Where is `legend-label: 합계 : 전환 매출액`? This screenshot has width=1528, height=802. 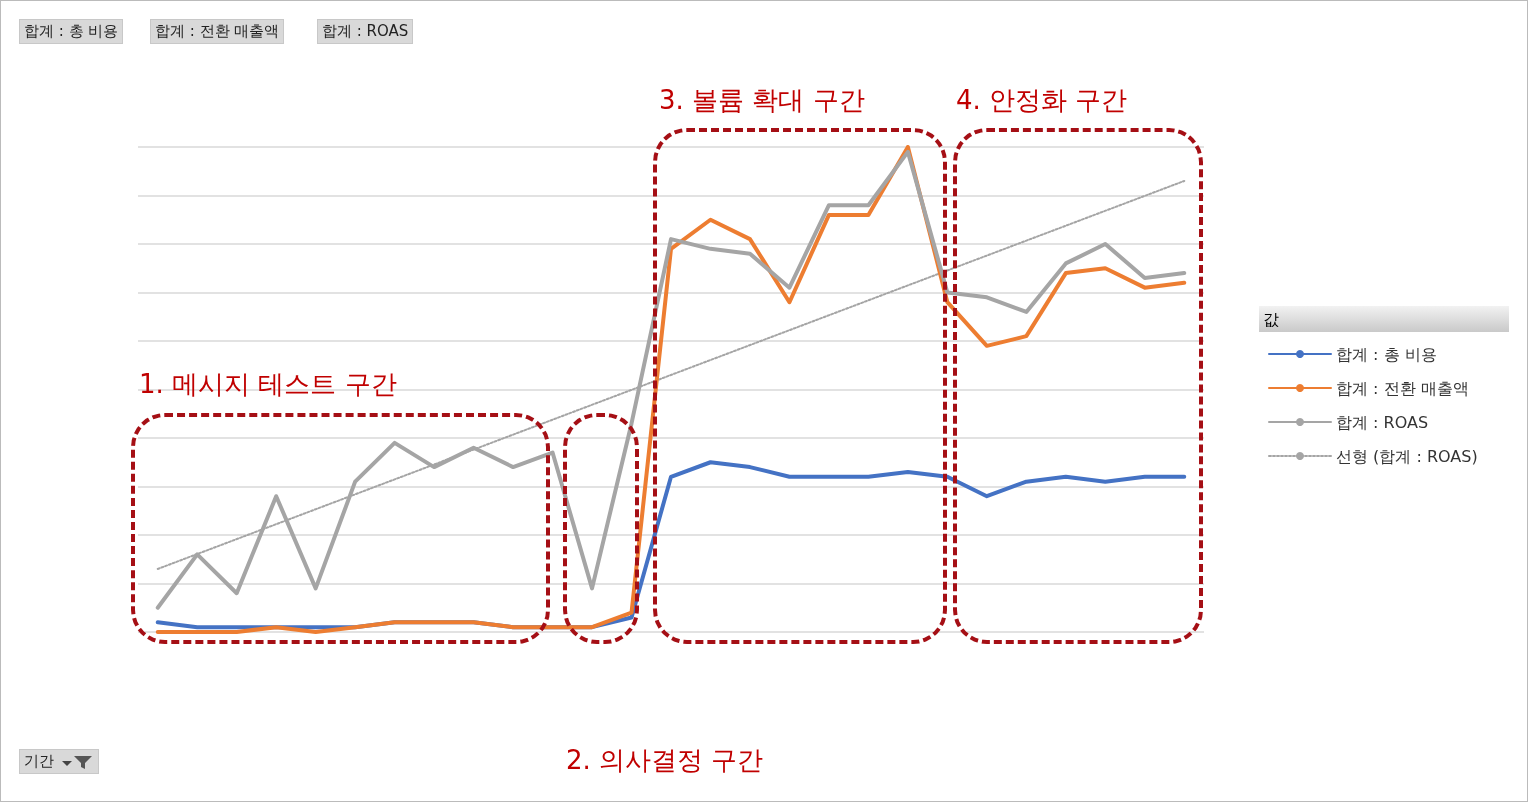 legend-label: 합계 : 전환 매출액 is located at coordinates (1402, 388).